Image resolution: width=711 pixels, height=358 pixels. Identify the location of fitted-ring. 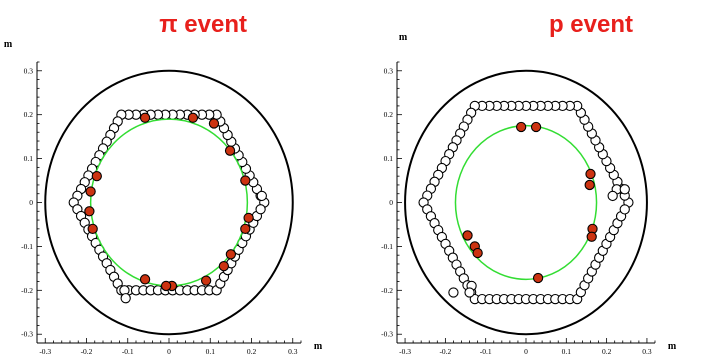
(169, 202).